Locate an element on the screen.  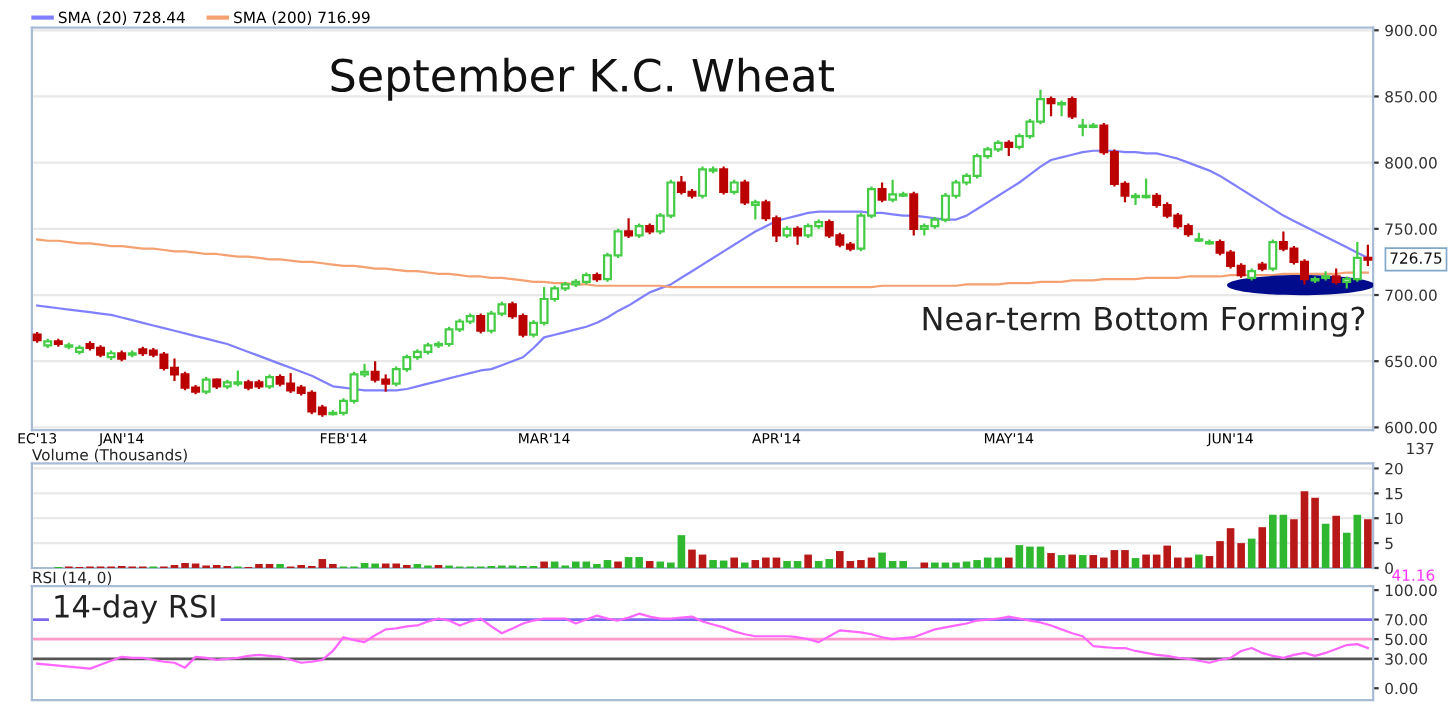
line-series is located at coordinates (702, 263).